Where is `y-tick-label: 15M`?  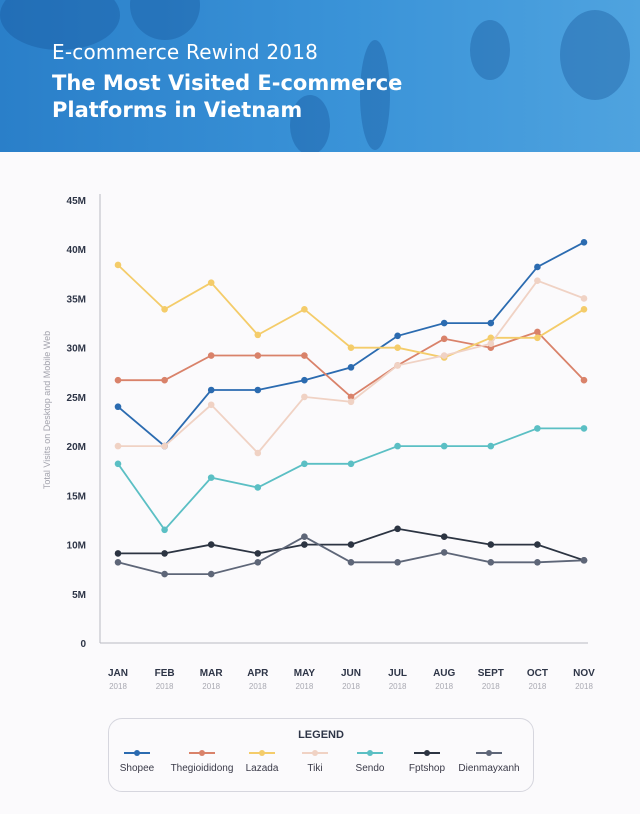
y-tick-label: 15M is located at coordinates (76, 496).